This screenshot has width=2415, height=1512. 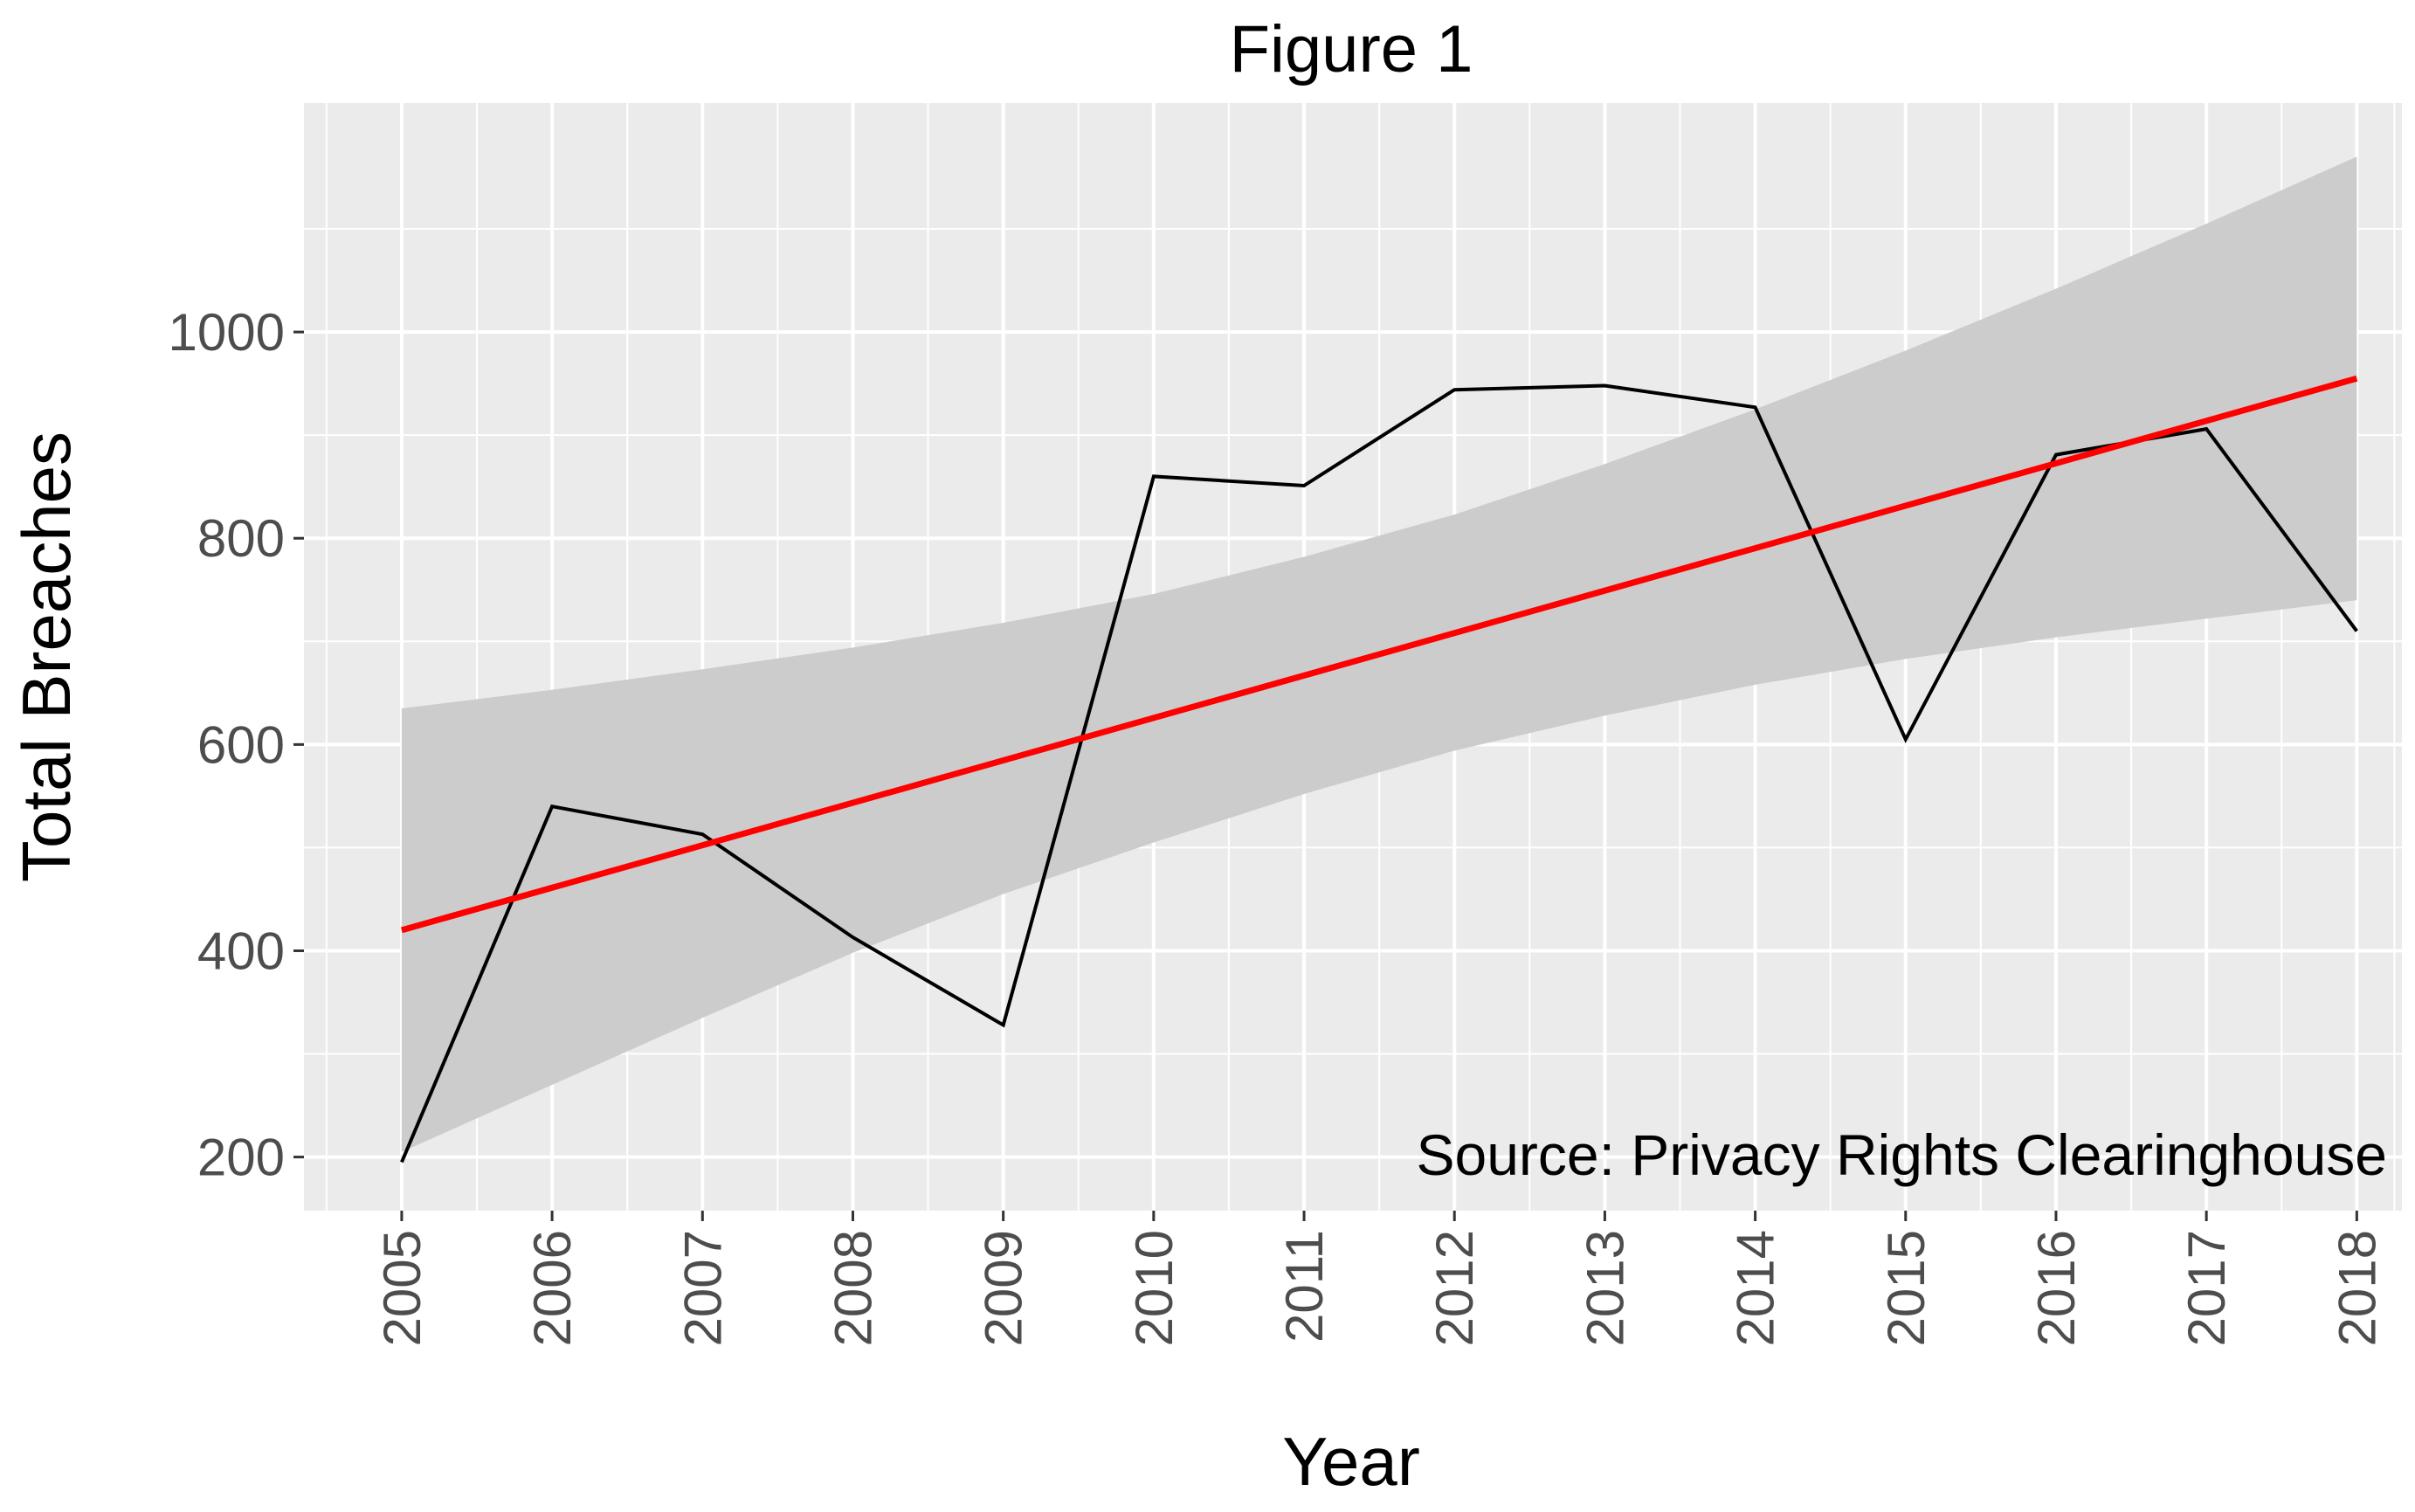 I want to click on x-tick-label-2018: 2018, so click(x=2357, y=1288).